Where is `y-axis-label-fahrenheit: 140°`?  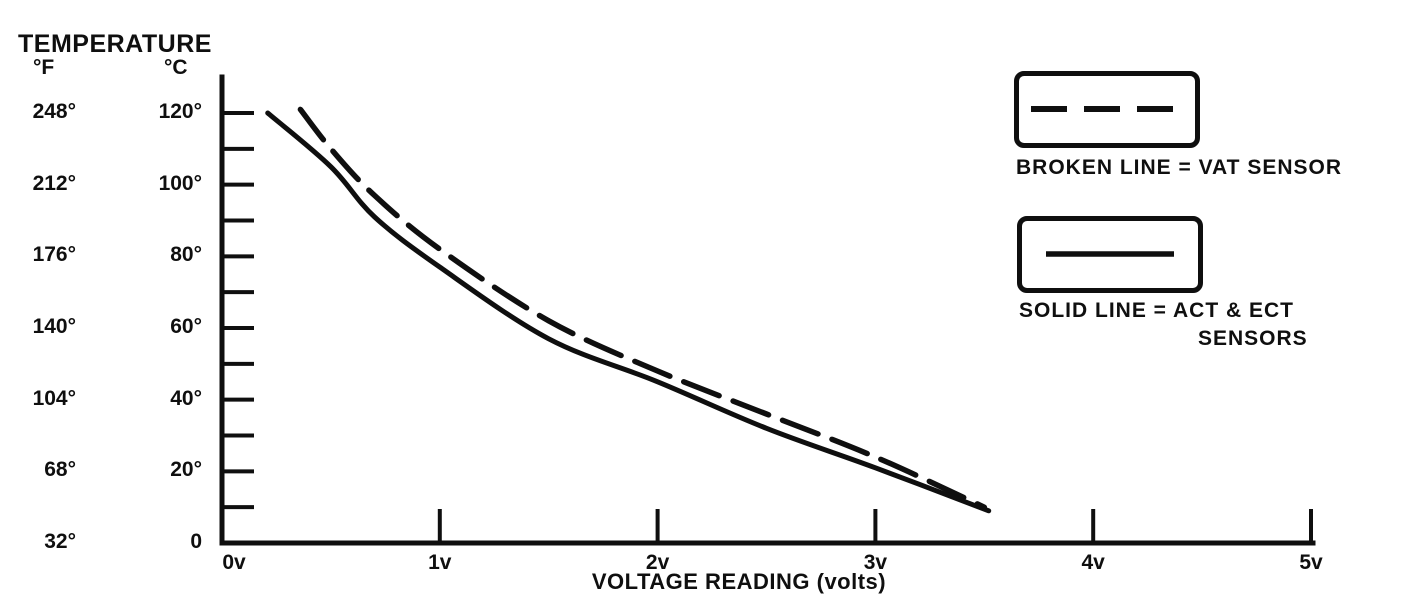 y-axis-label-fahrenheit: 140° is located at coordinates (54, 326).